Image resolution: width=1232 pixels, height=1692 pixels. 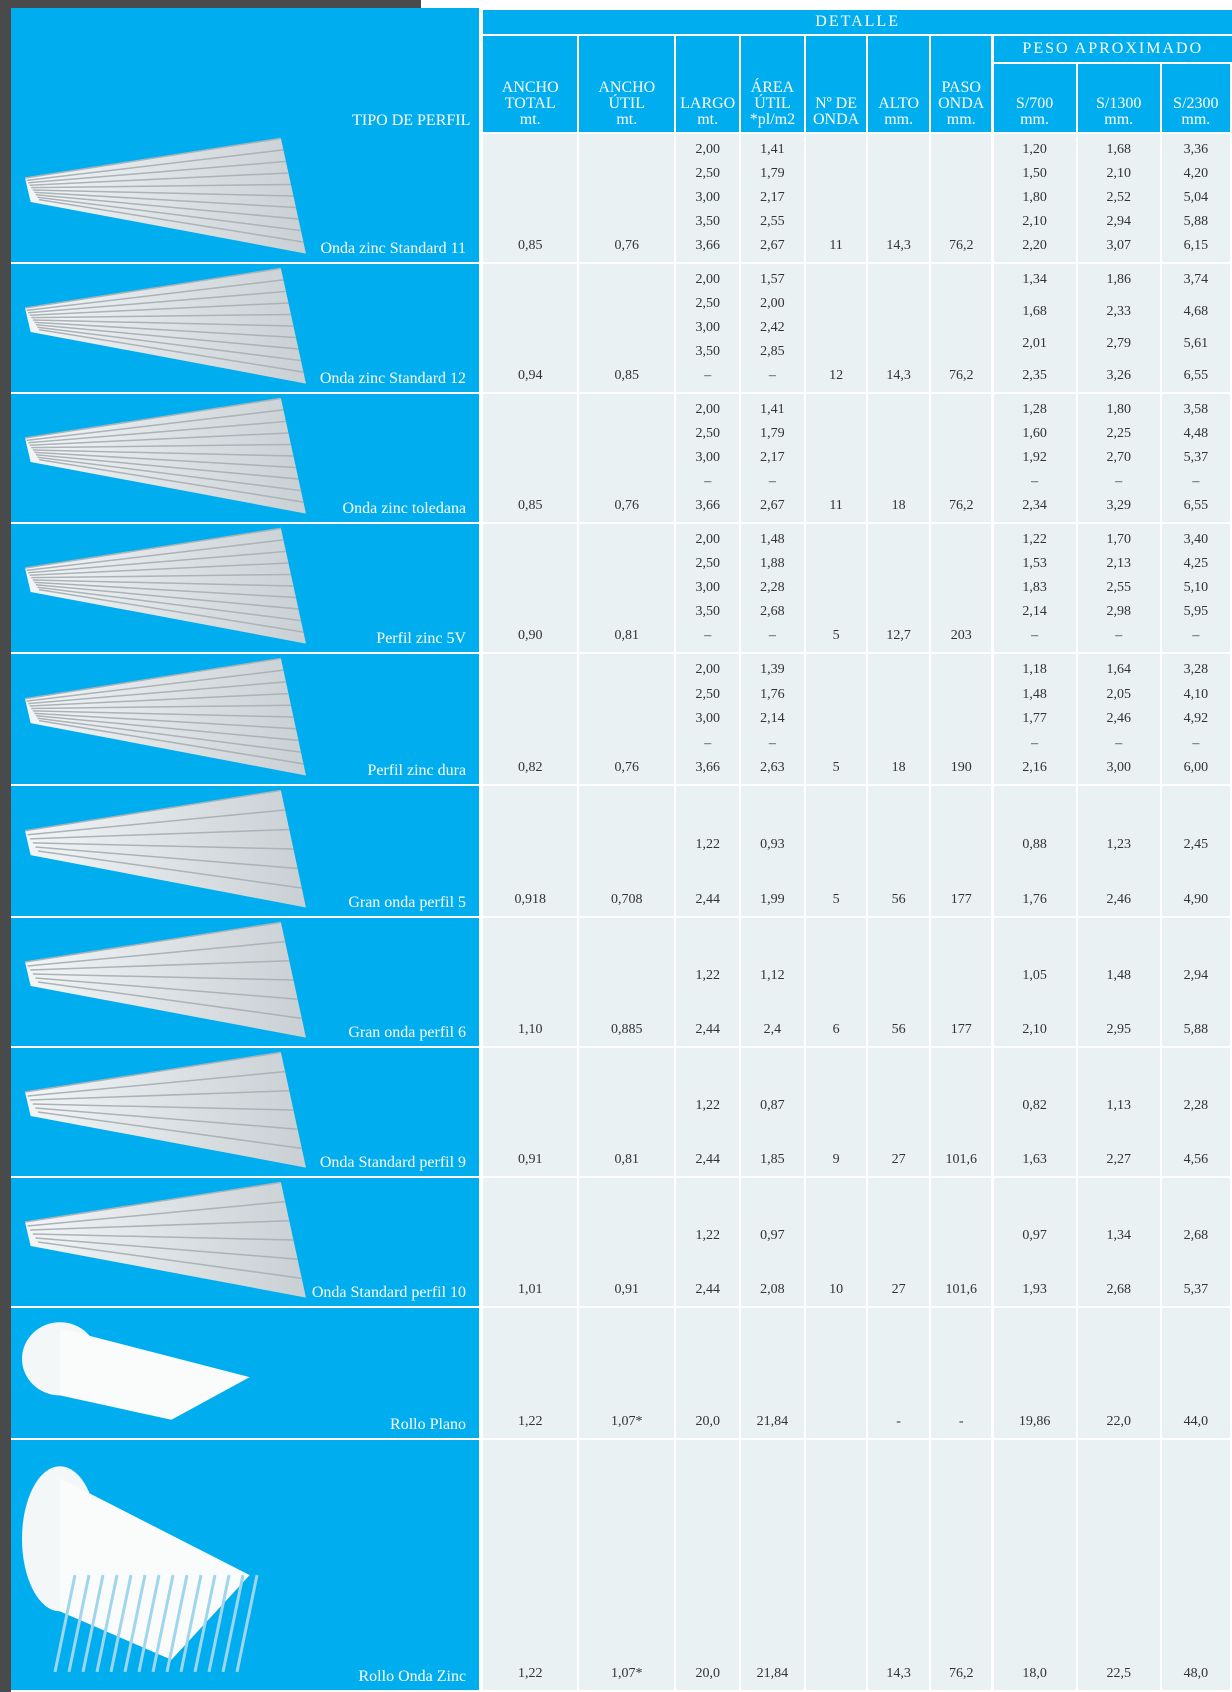 I want to click on cell-value: 2,79, so click(x=1118, y=343).